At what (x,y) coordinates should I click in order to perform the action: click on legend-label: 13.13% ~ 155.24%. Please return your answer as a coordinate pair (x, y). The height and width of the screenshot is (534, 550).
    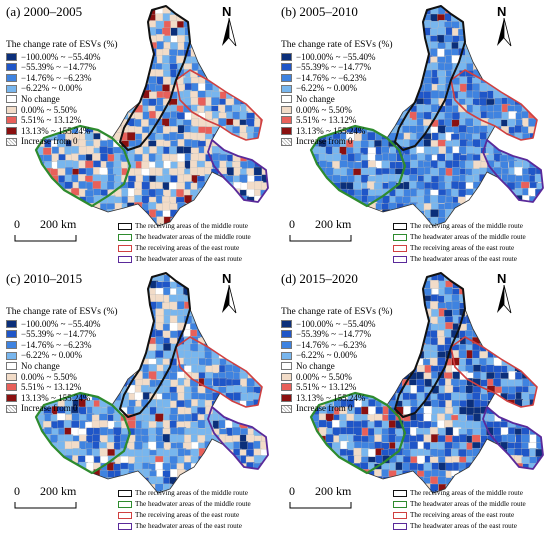
    Looking at the image, I should click on (331, 130).